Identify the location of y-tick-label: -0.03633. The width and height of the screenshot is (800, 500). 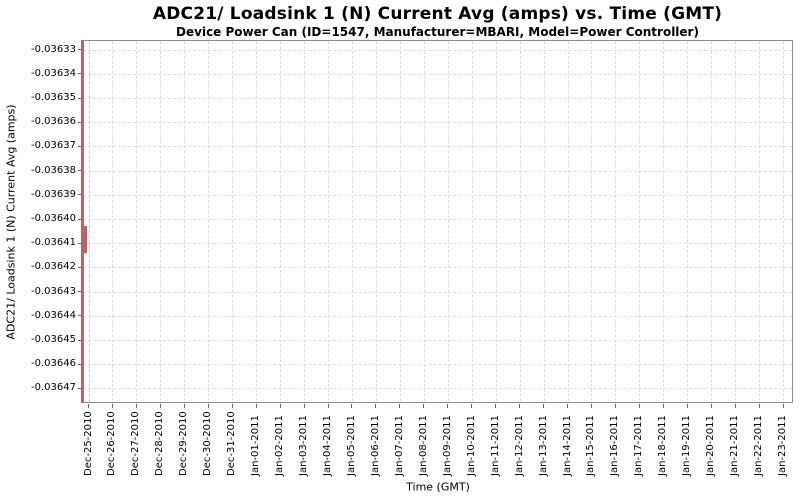
(53, 49).